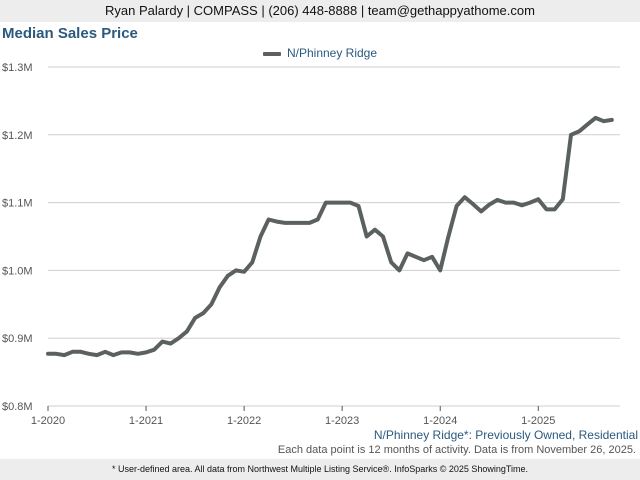 The height and width of the screenshot is (480, 640). Describe the element at coordinates (70, 33) in the screenshot. I see `chart-title: Median Sales Price` at that location.